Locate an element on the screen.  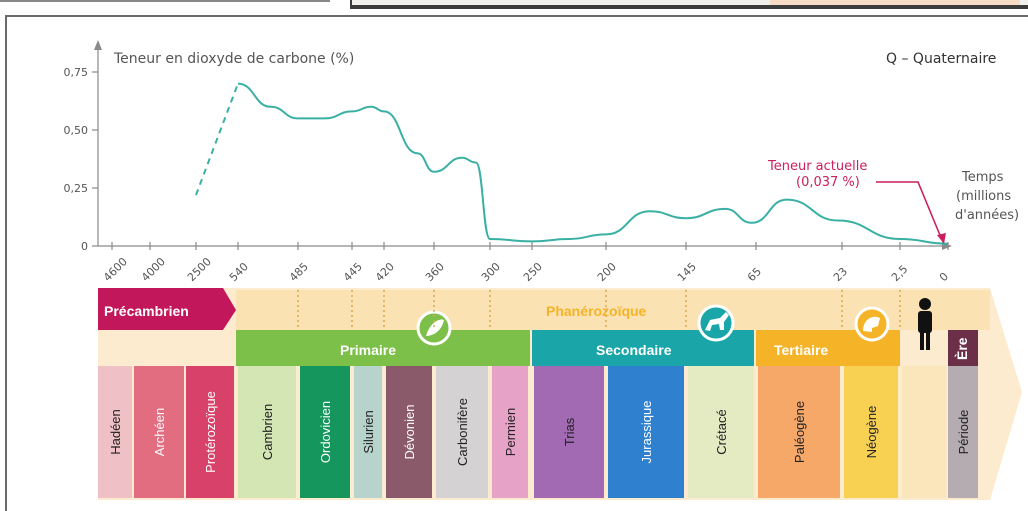
x-tick-label: 445 is located at coordinates (353, 272).